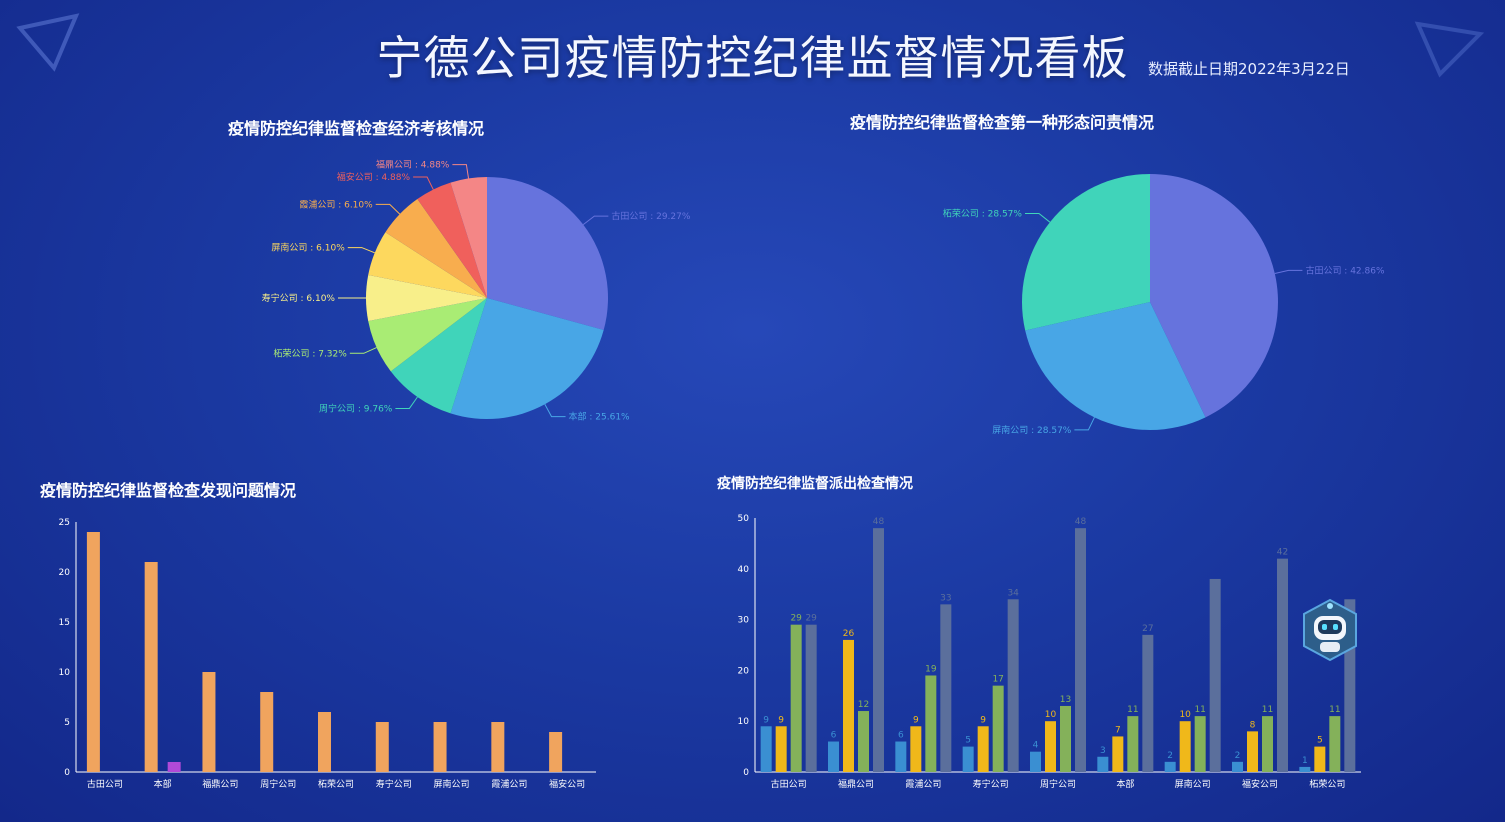 Image resolution: width=1505 pixels, height=822 pixels. What do you see at coordinates (651, 216) in the screenshot?
I see `pie-slice-label: 古田公司 : 29.27%` at bounding box center [651, 216].